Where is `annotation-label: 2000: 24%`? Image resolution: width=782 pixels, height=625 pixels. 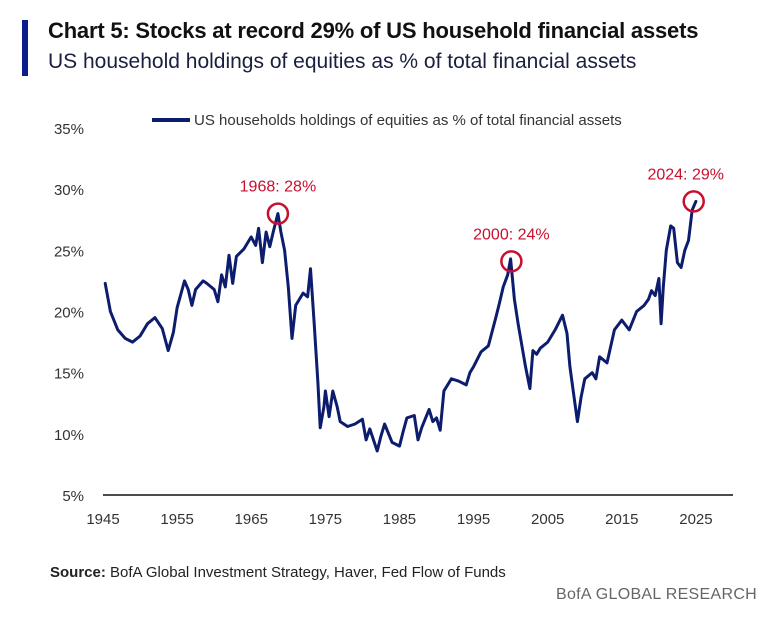
annotation-label: 2000: 24% is located at coordinates (511, 234).